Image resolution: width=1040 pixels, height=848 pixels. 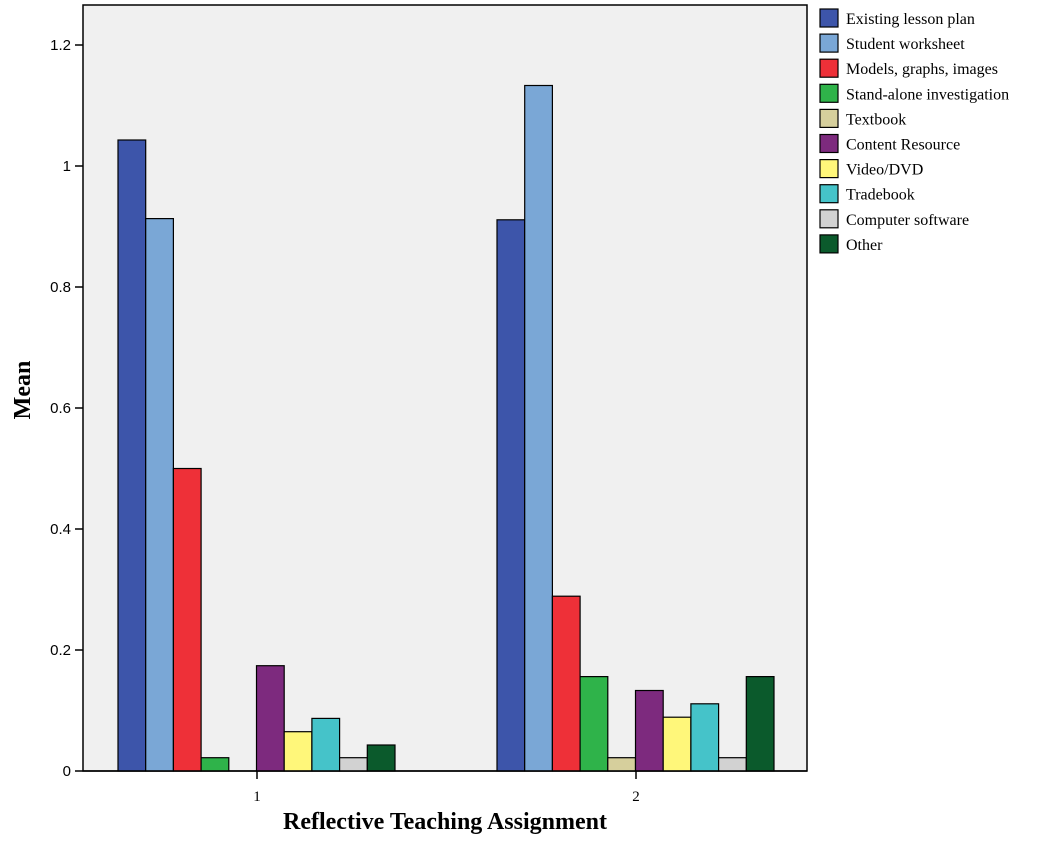 What do you see at coordinates (445, 822) in the screenshot?
I see `x-axis-title: Reflective Teaching Assignment` at bounding box center [445, 822].